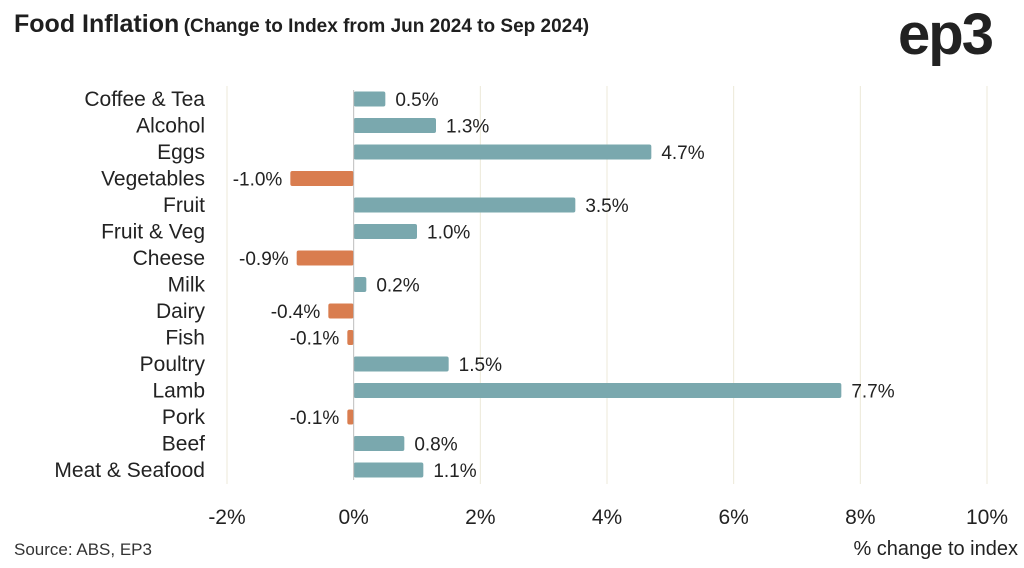 This screenshot has width=1024, height=568. Describe the element at coordinates (467, 127) in the screenshot. I see `bar-value-label: 1.3%` at that location.